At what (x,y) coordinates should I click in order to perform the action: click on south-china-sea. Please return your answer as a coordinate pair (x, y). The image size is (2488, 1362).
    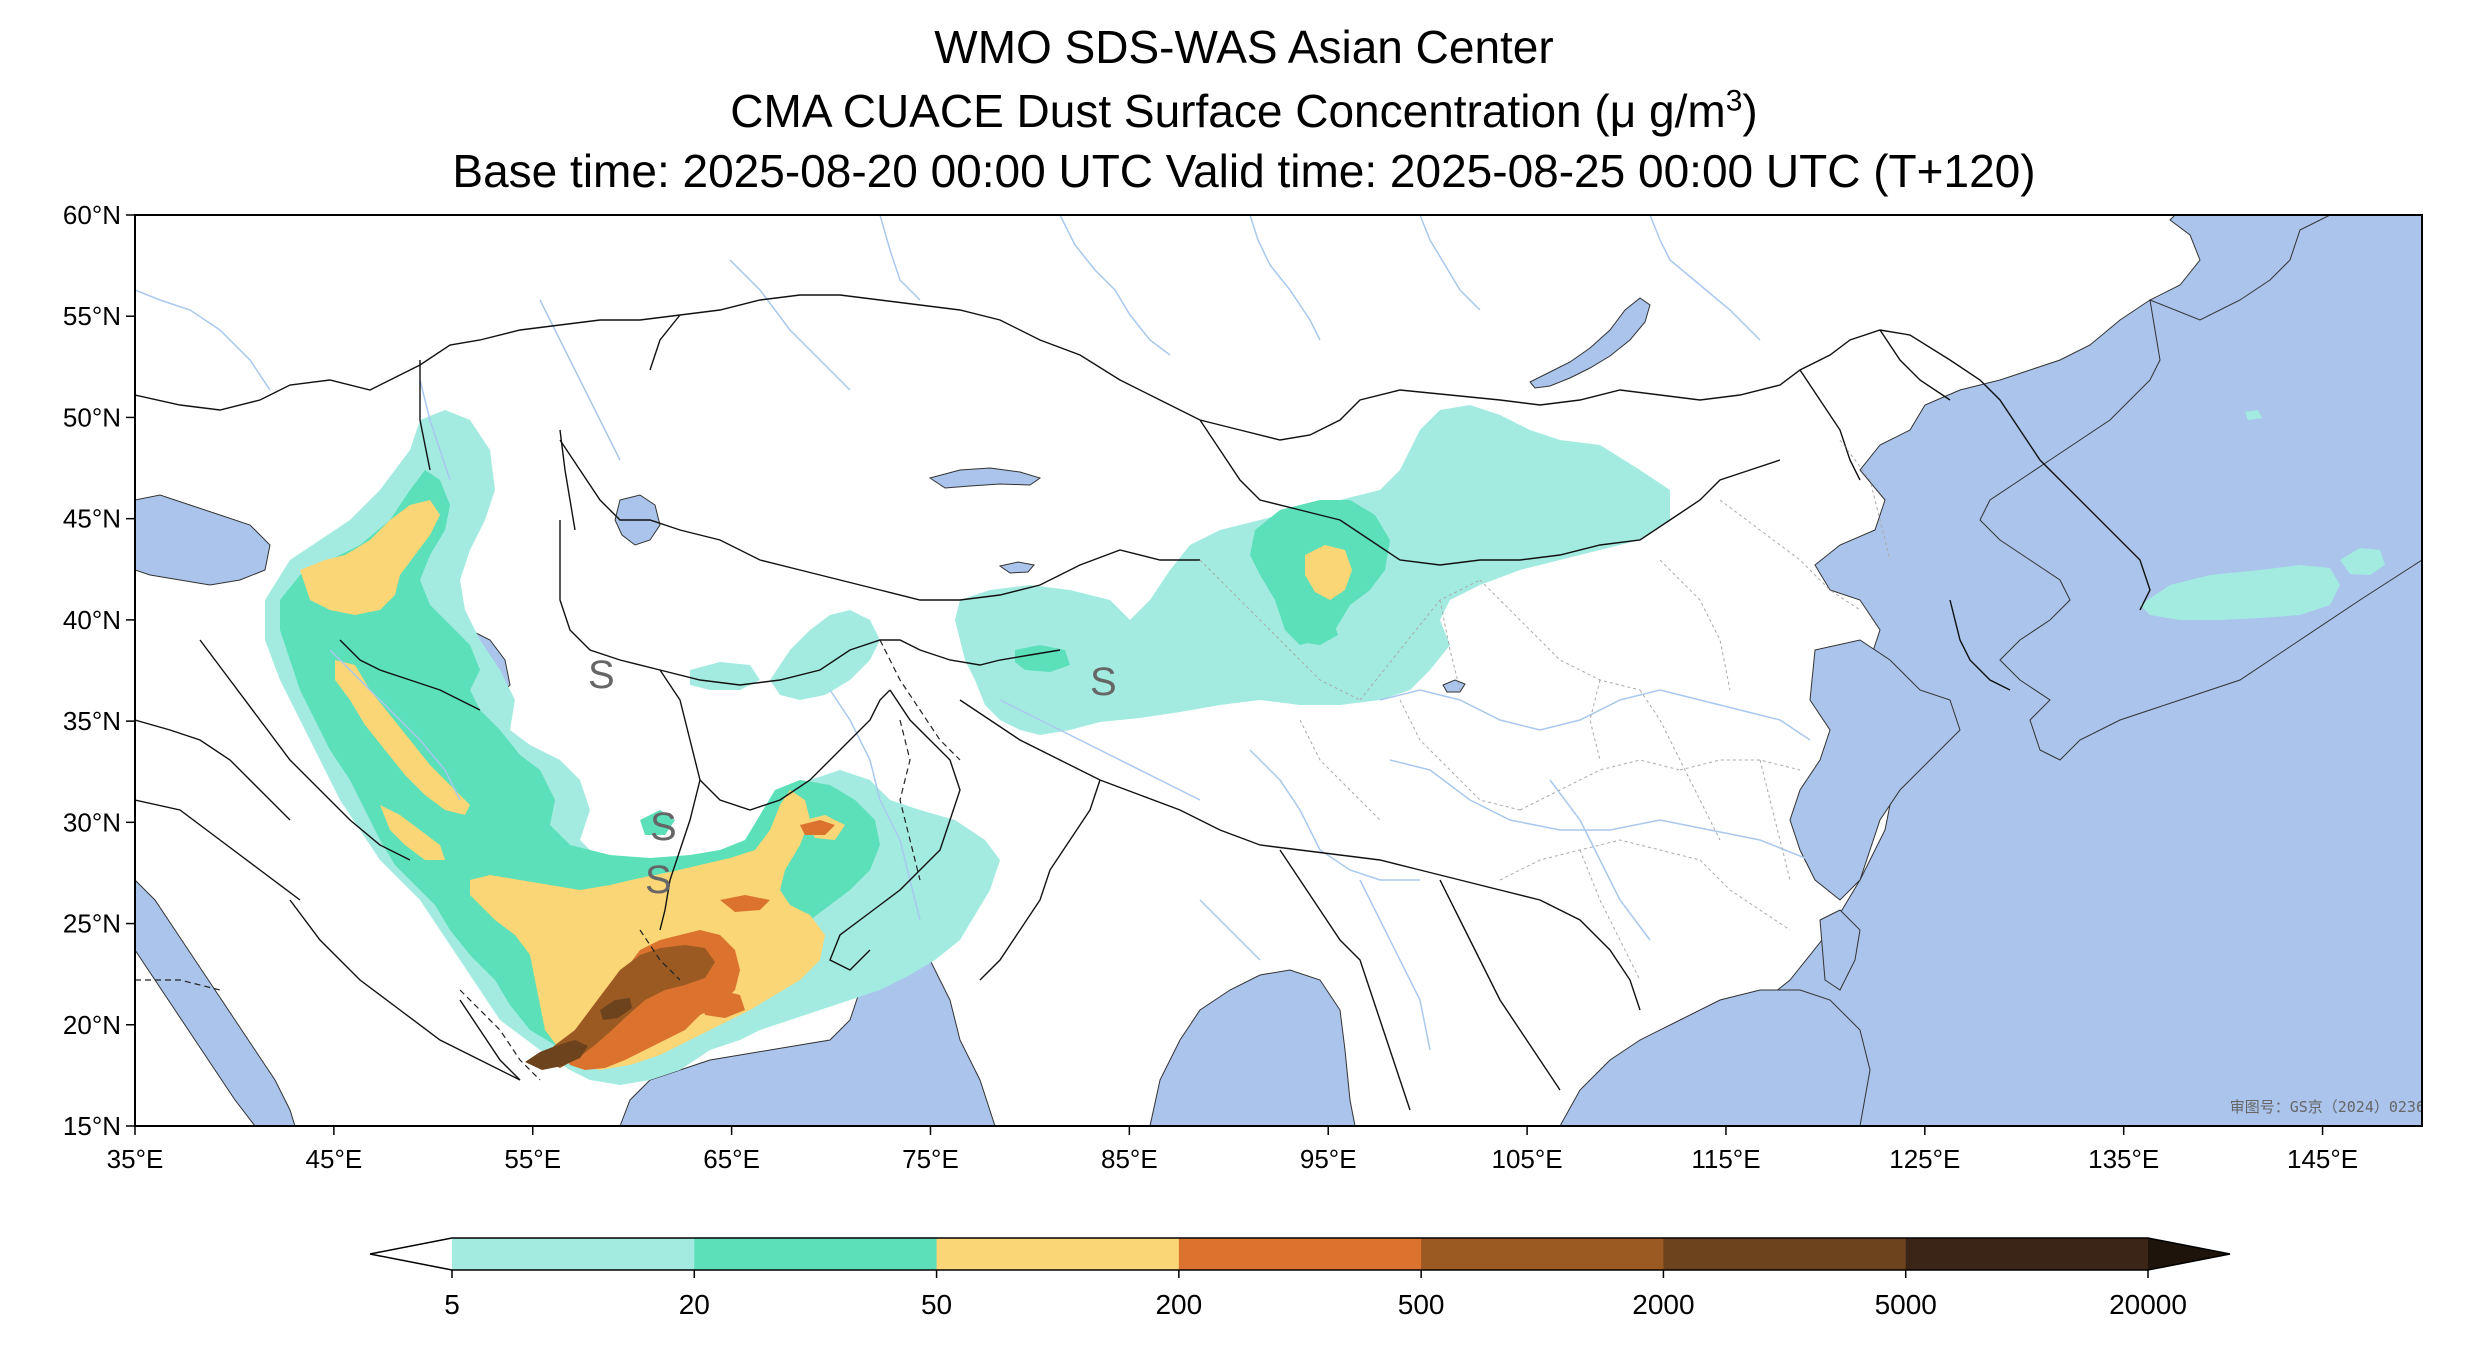
    Looking at the image, I should click on (1715, 1057).